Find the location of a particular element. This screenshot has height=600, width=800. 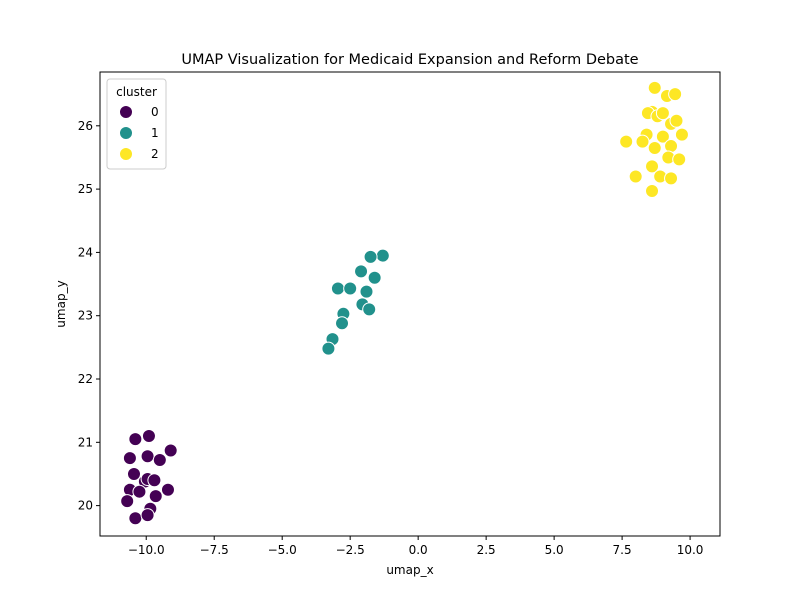

legend-box is located at coordinates (136, 124).